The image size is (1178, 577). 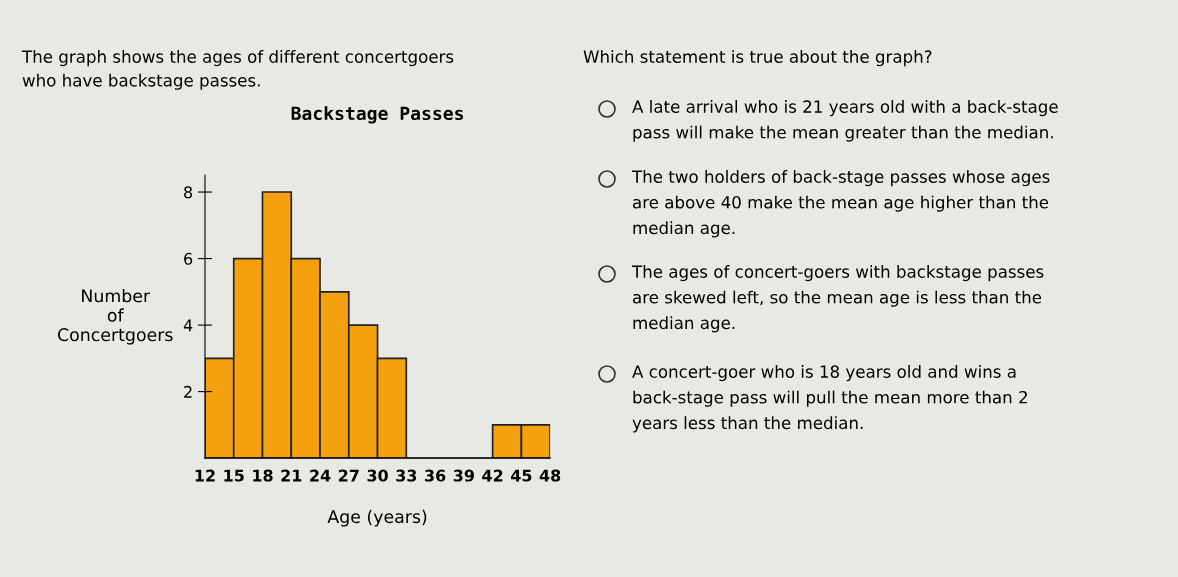 What do you see at coordinates (377, 115) in the screenshot?
I see `chart-title: Backstage Passes` at bounding box center [377, 115].